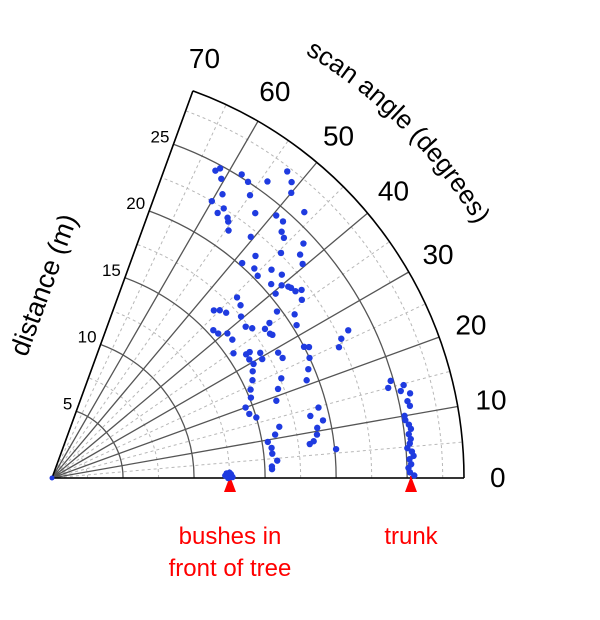 The image size is (600, 620). What do you see at coordinates (393, 190) in the screenshot?
I see `angular-tick-label: 40` at bounding box center [393, 190].